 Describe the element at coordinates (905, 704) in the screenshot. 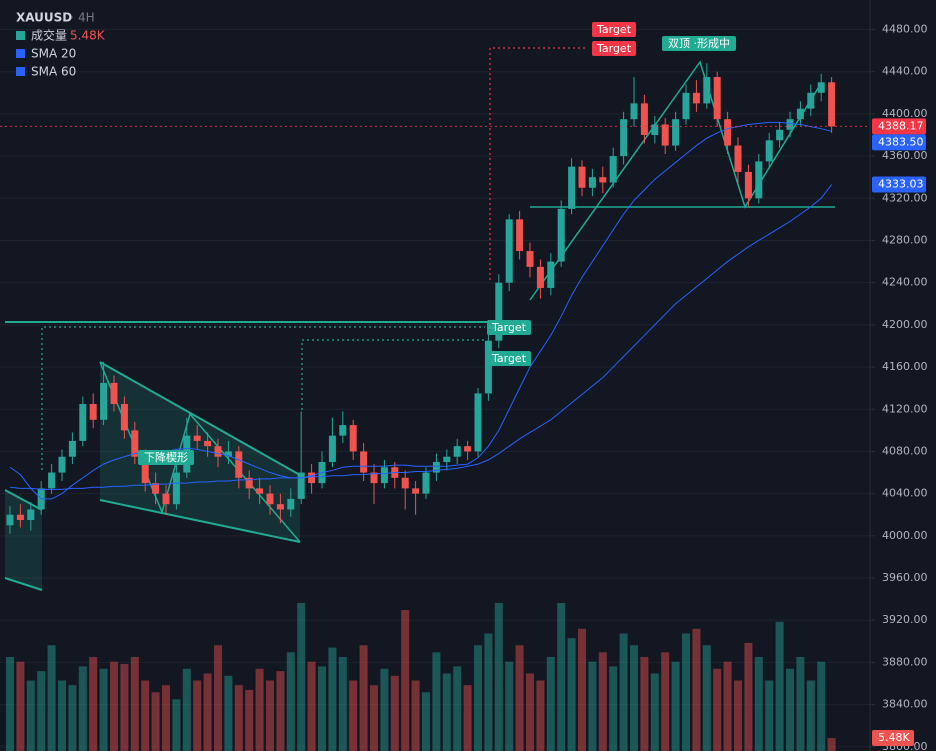

I see `y-tick-label: 3840.00` at that location.